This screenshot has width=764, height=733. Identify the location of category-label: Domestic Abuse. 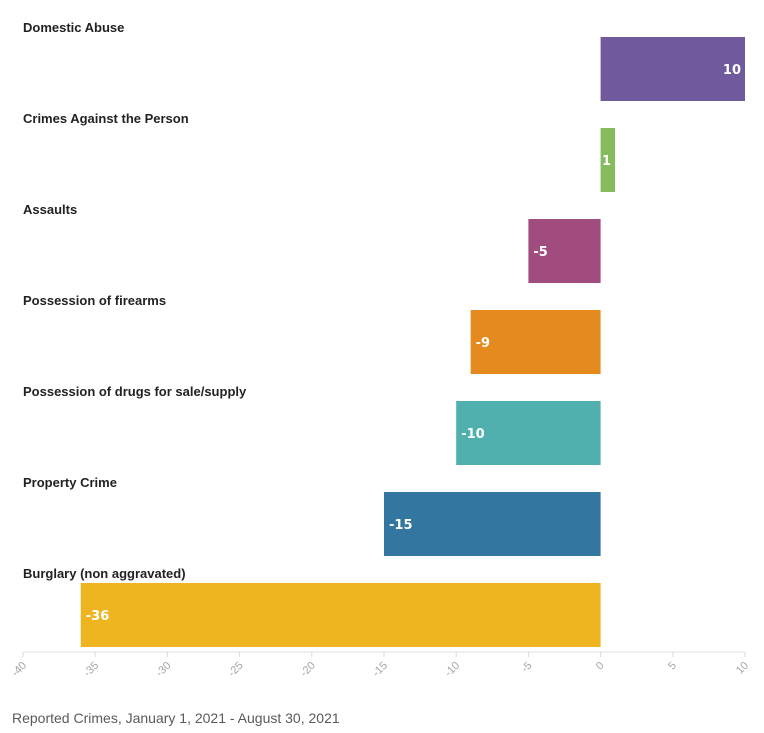
(73, 27).